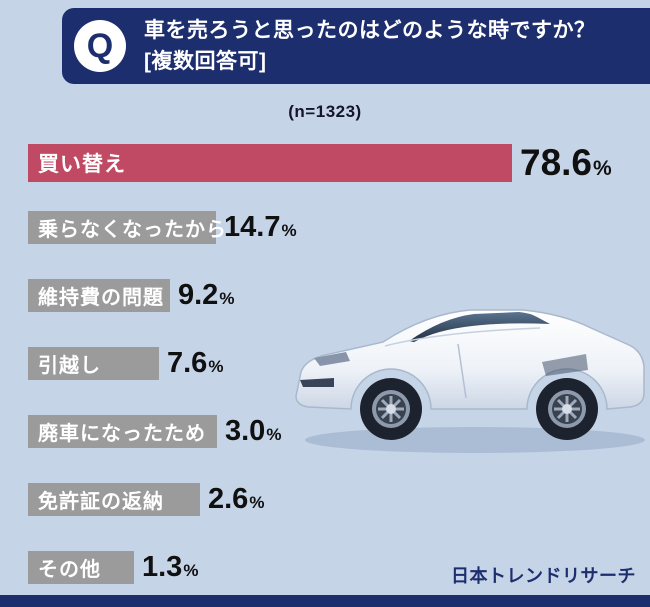  Describe the element at coordinates (205, 61) in the screenshot. I see `question-title-line2: [複数回答可]` at that location.